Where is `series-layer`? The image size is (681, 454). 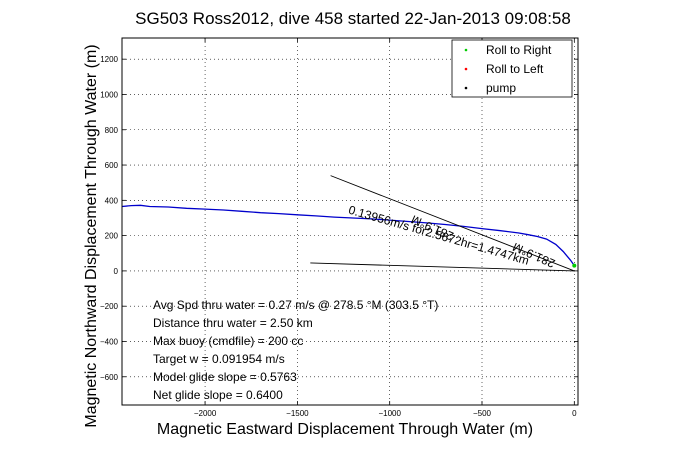 series-layer is located at coordinates (349, 236).